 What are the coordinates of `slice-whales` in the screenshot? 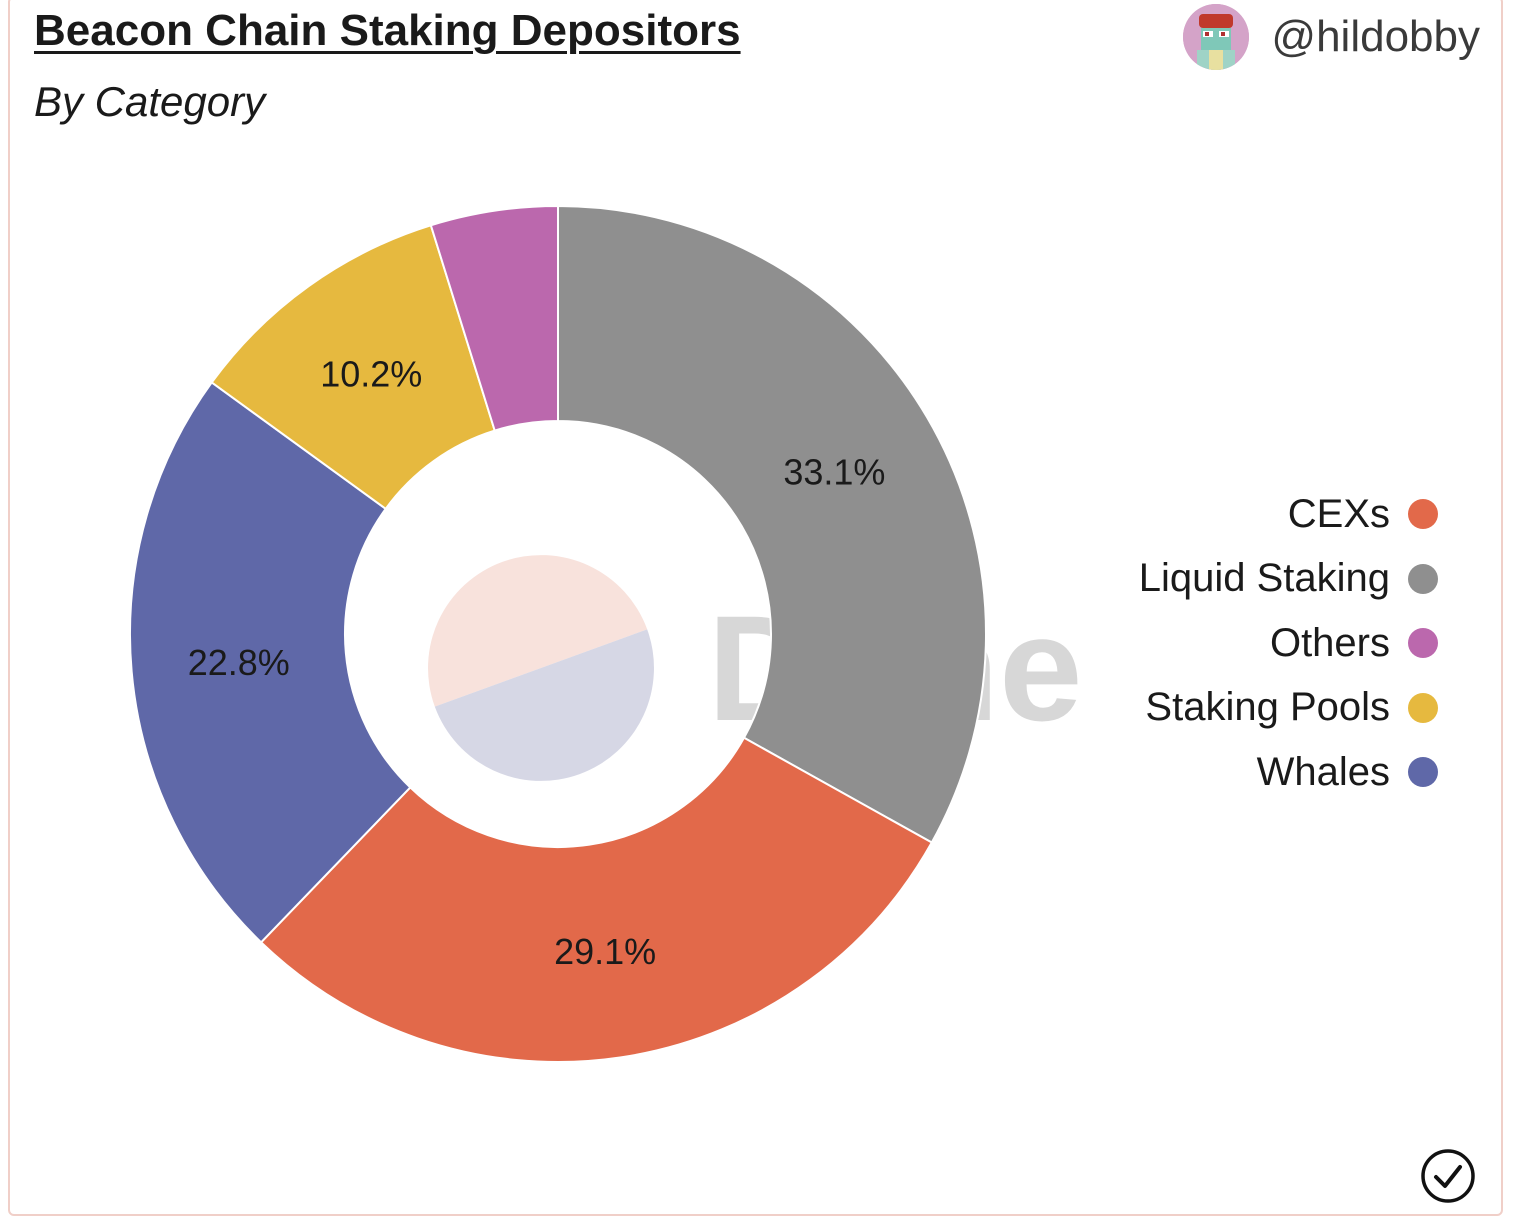 It's located at (270, 662).